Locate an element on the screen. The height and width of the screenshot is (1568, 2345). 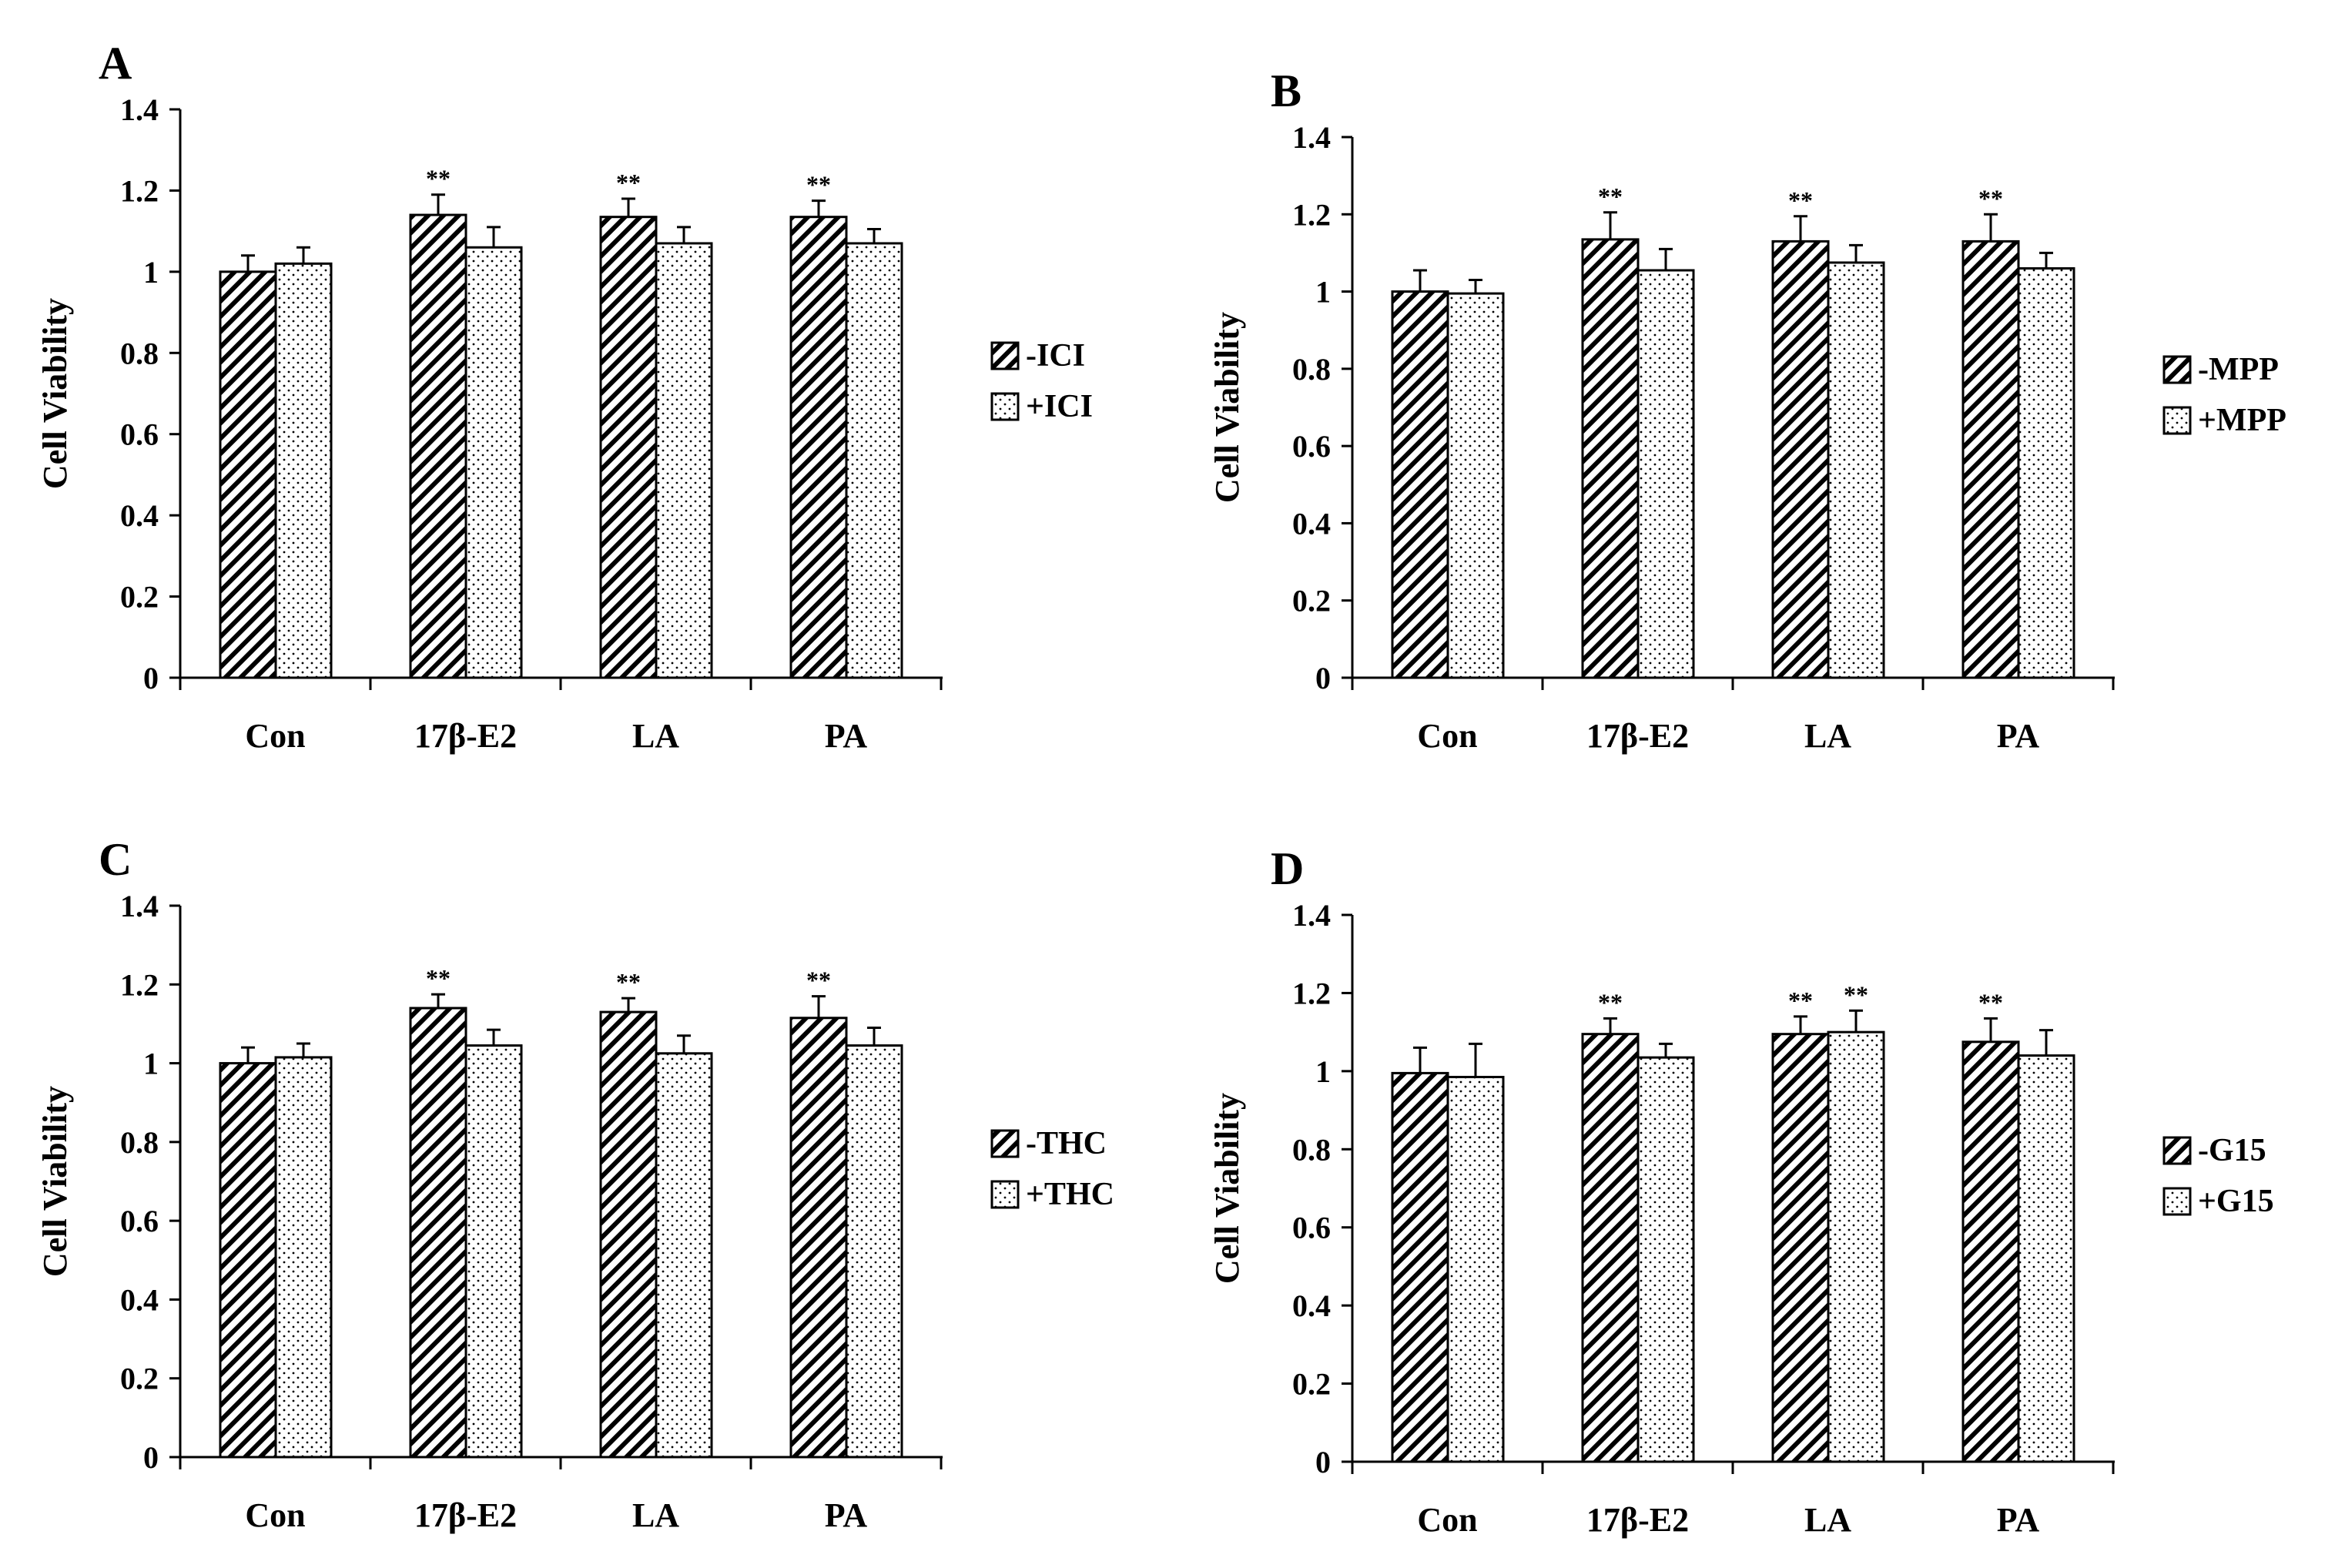
panel-label: A is located at coordinates (115, 64).